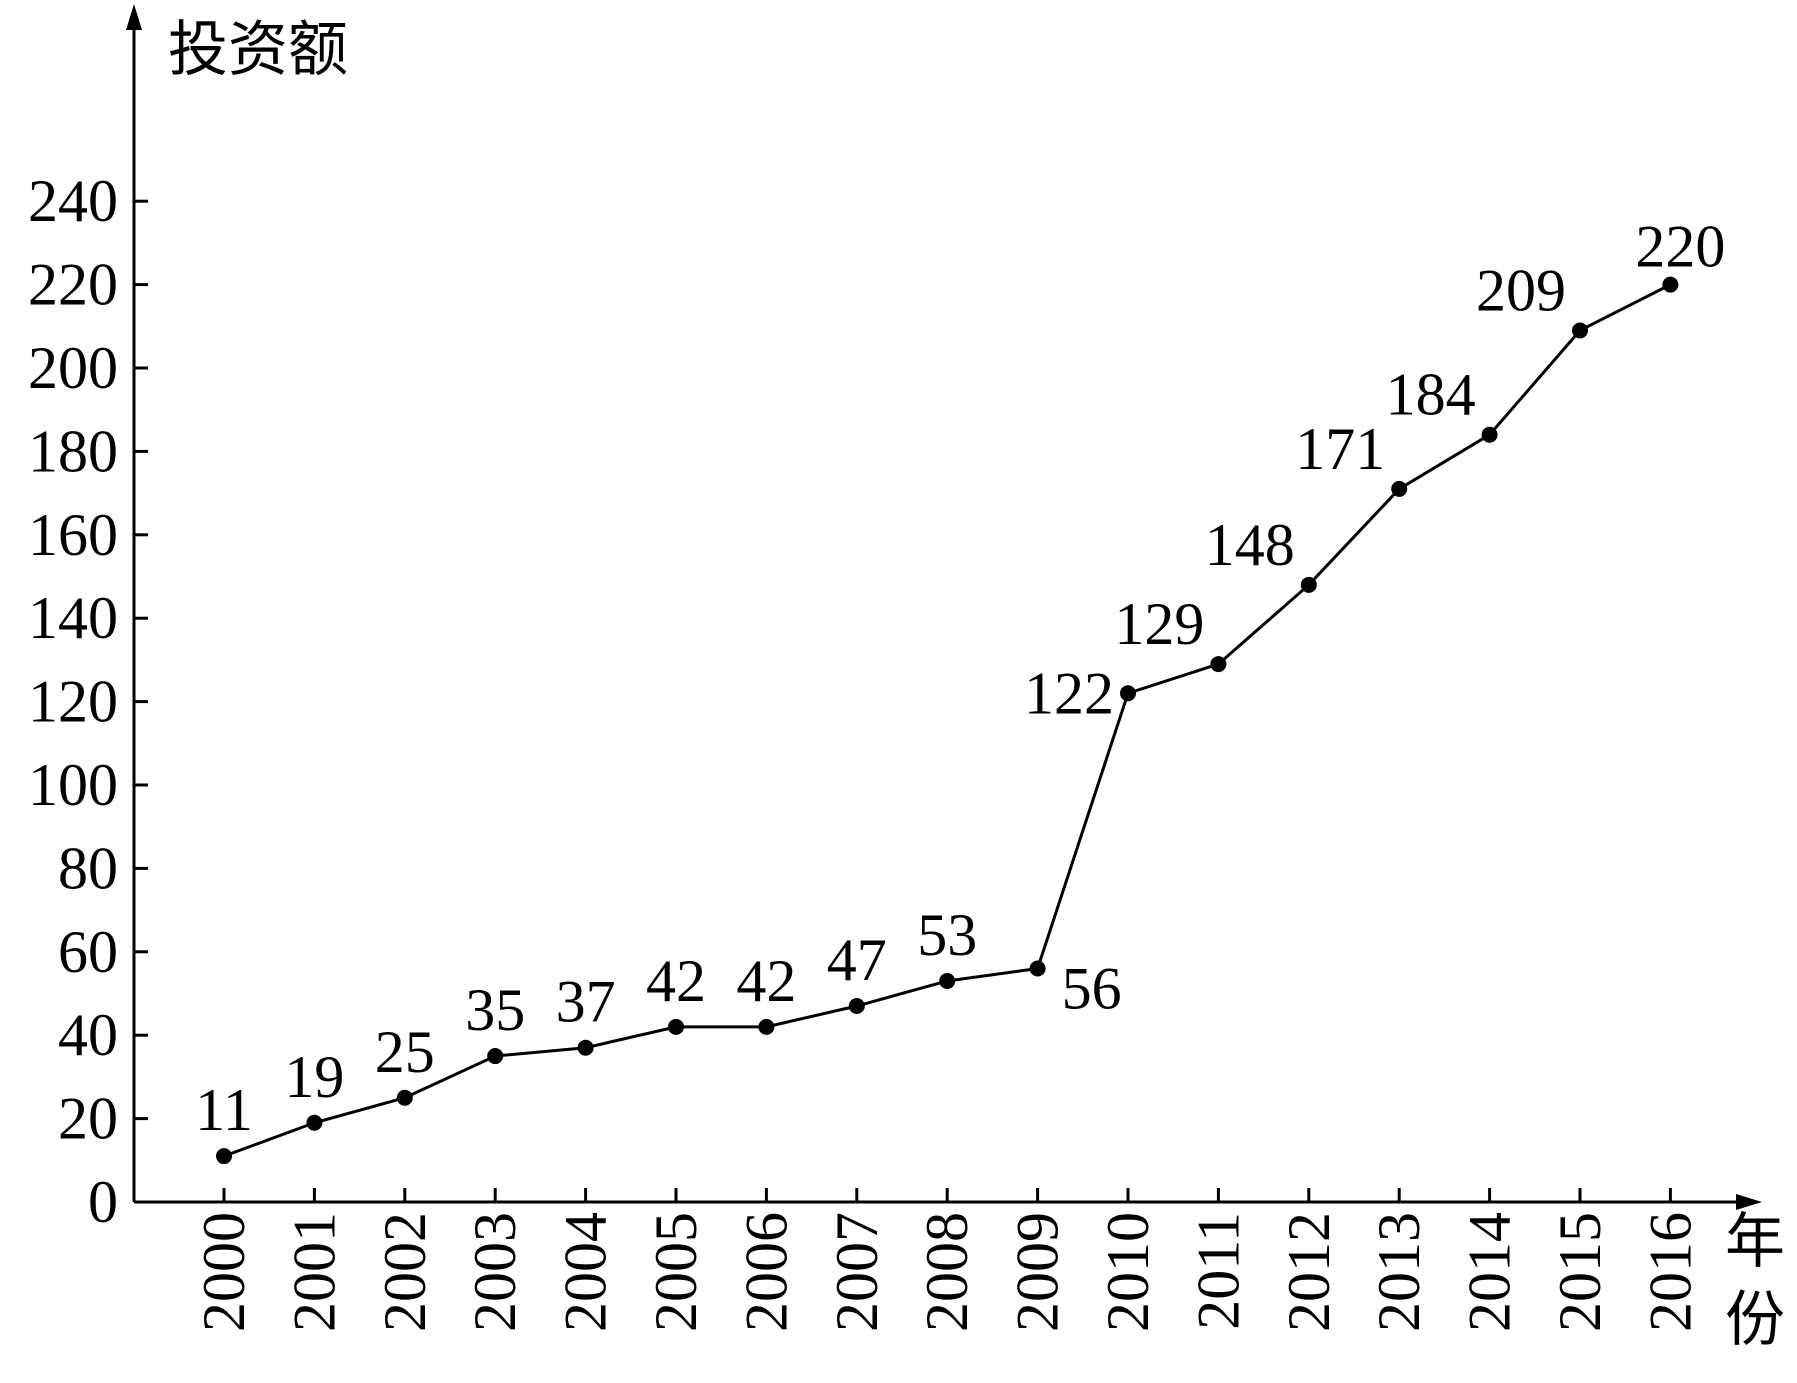  I want to click on x-tick-label: 2000, so click(224, 1272).